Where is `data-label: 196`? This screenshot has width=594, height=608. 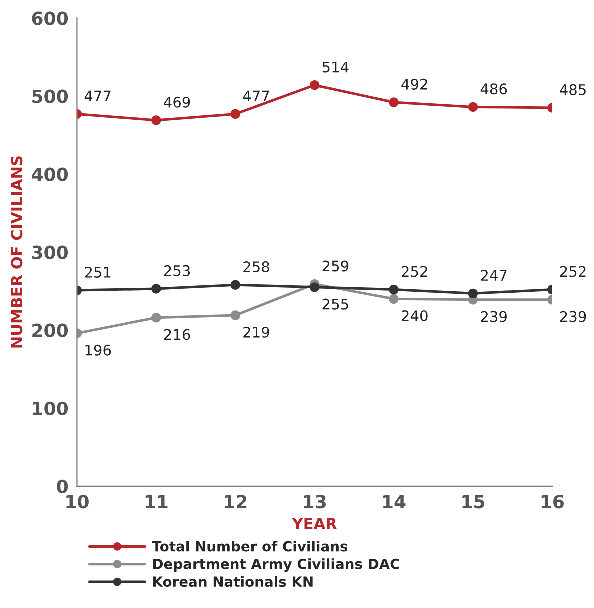 data-label: 196 is located at coordinates (99, 350).